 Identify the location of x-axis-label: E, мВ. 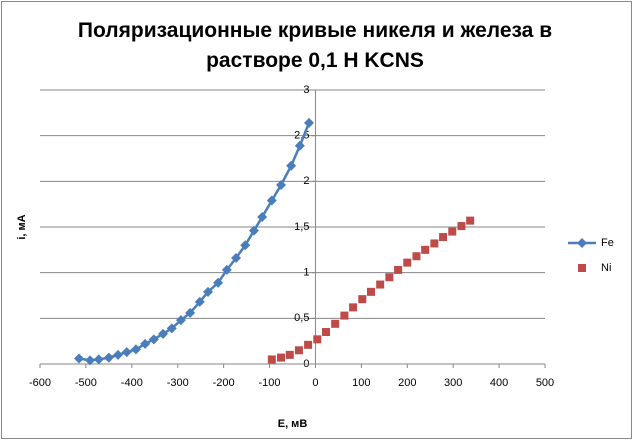
(293, 424).